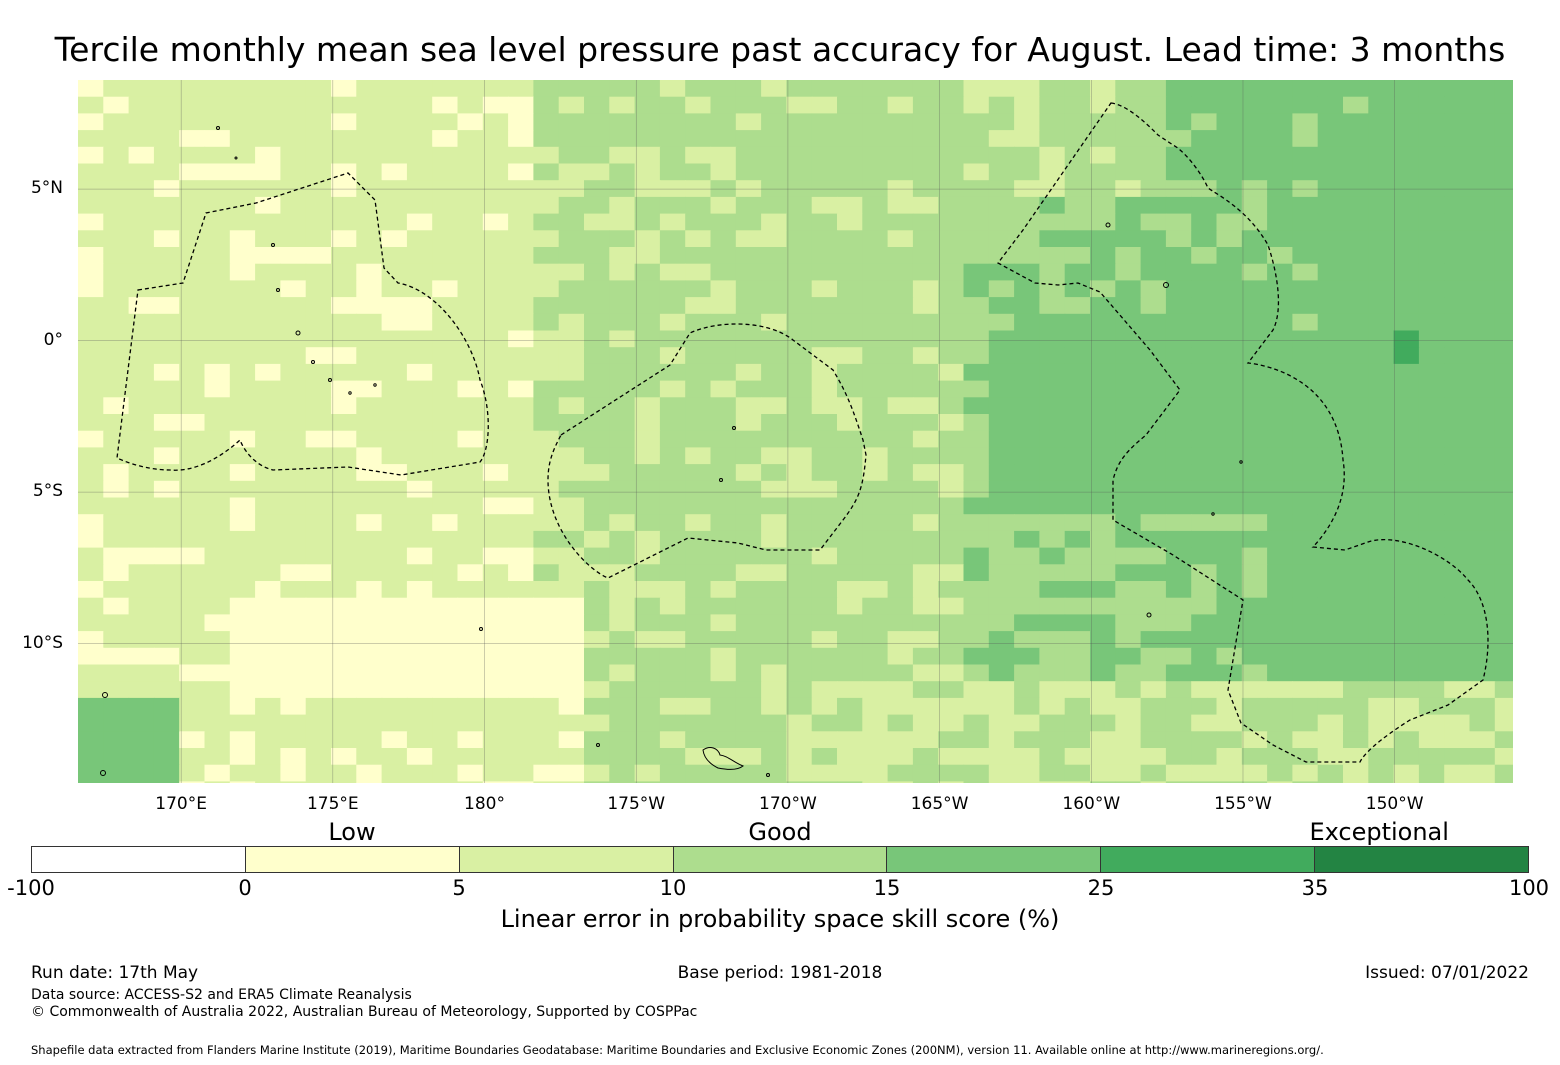 This screenshot has width=1560, height=1065. Describe the element at coordinates (566, 859) in the screenshot. I see `colorbar-segment` at that location.